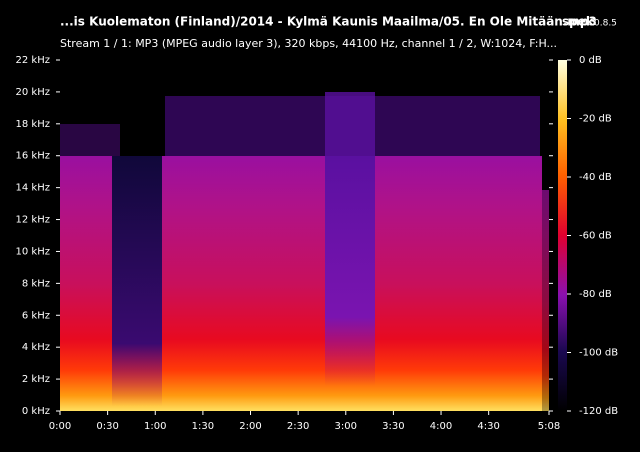 Image resolution: width=640 pixels, height=452 pixels. I want to click on x-tick-label: 4:00, so click(441, 426).